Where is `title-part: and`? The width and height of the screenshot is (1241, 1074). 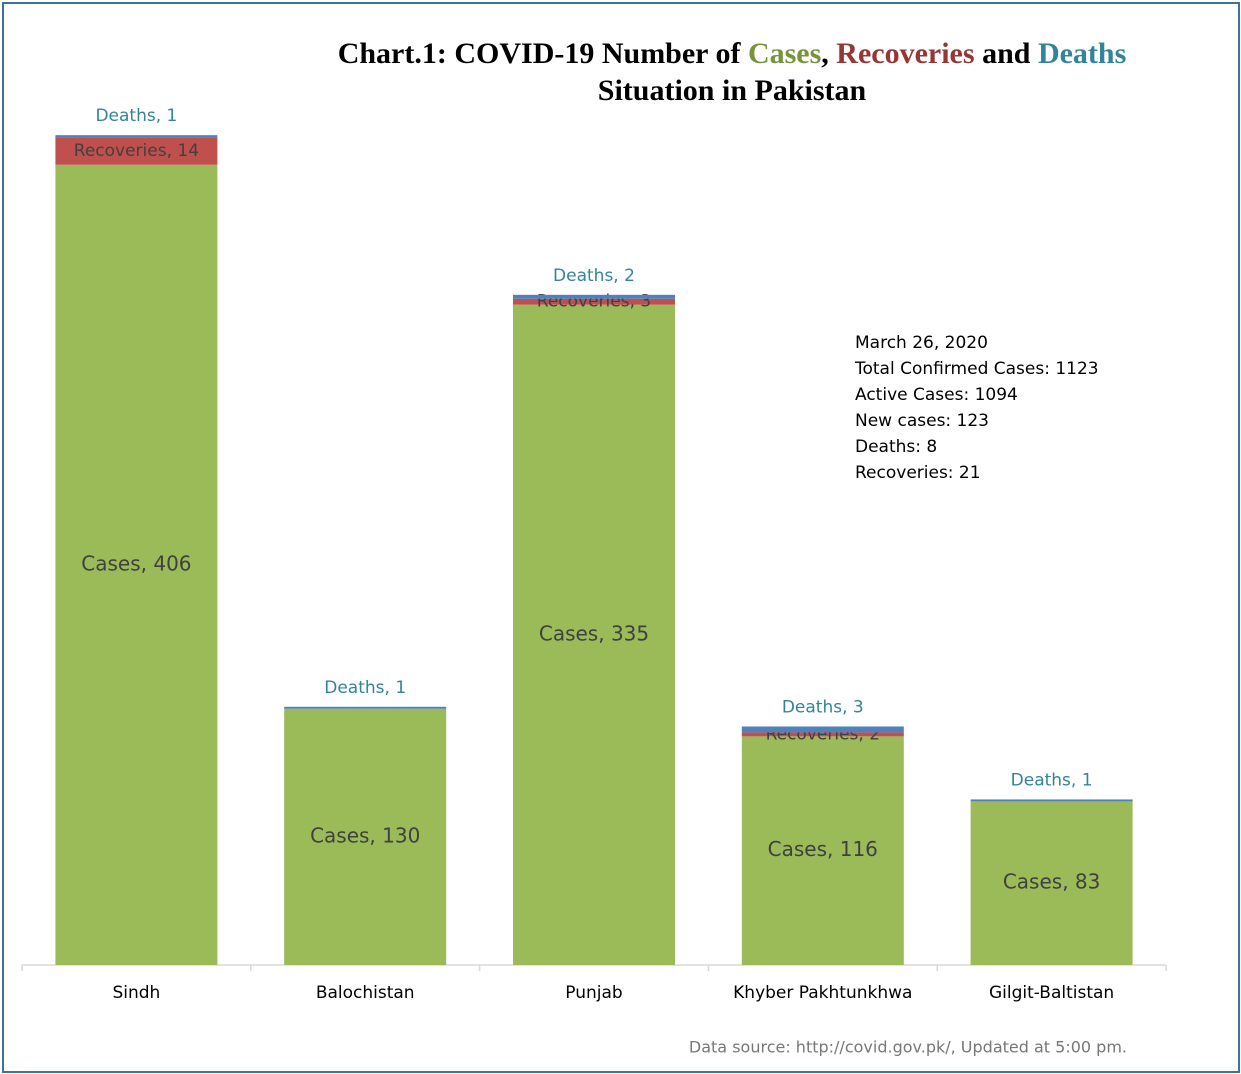
title-part: and is located at coordinates (1006, 53).